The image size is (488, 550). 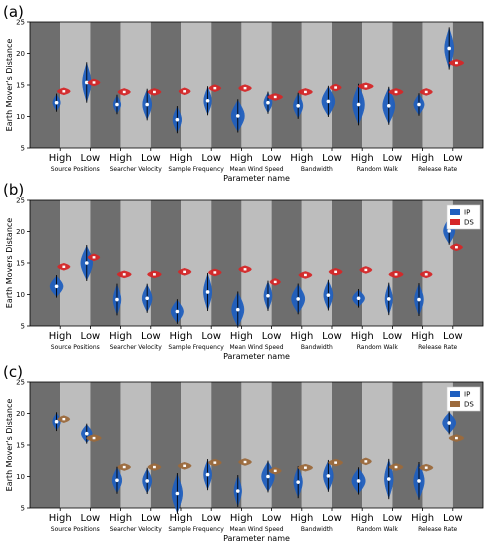 What do you see at coordinates (467, 213) in the screenshot?
I see `legend-label: IP` at bounding box center [467, 213].